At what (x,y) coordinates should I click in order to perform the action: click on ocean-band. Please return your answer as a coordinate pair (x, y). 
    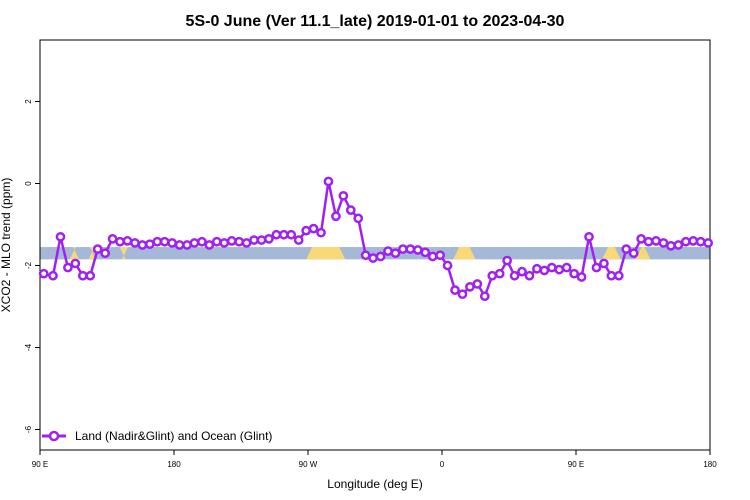
    Looking at the image, I should click on (375, 253).